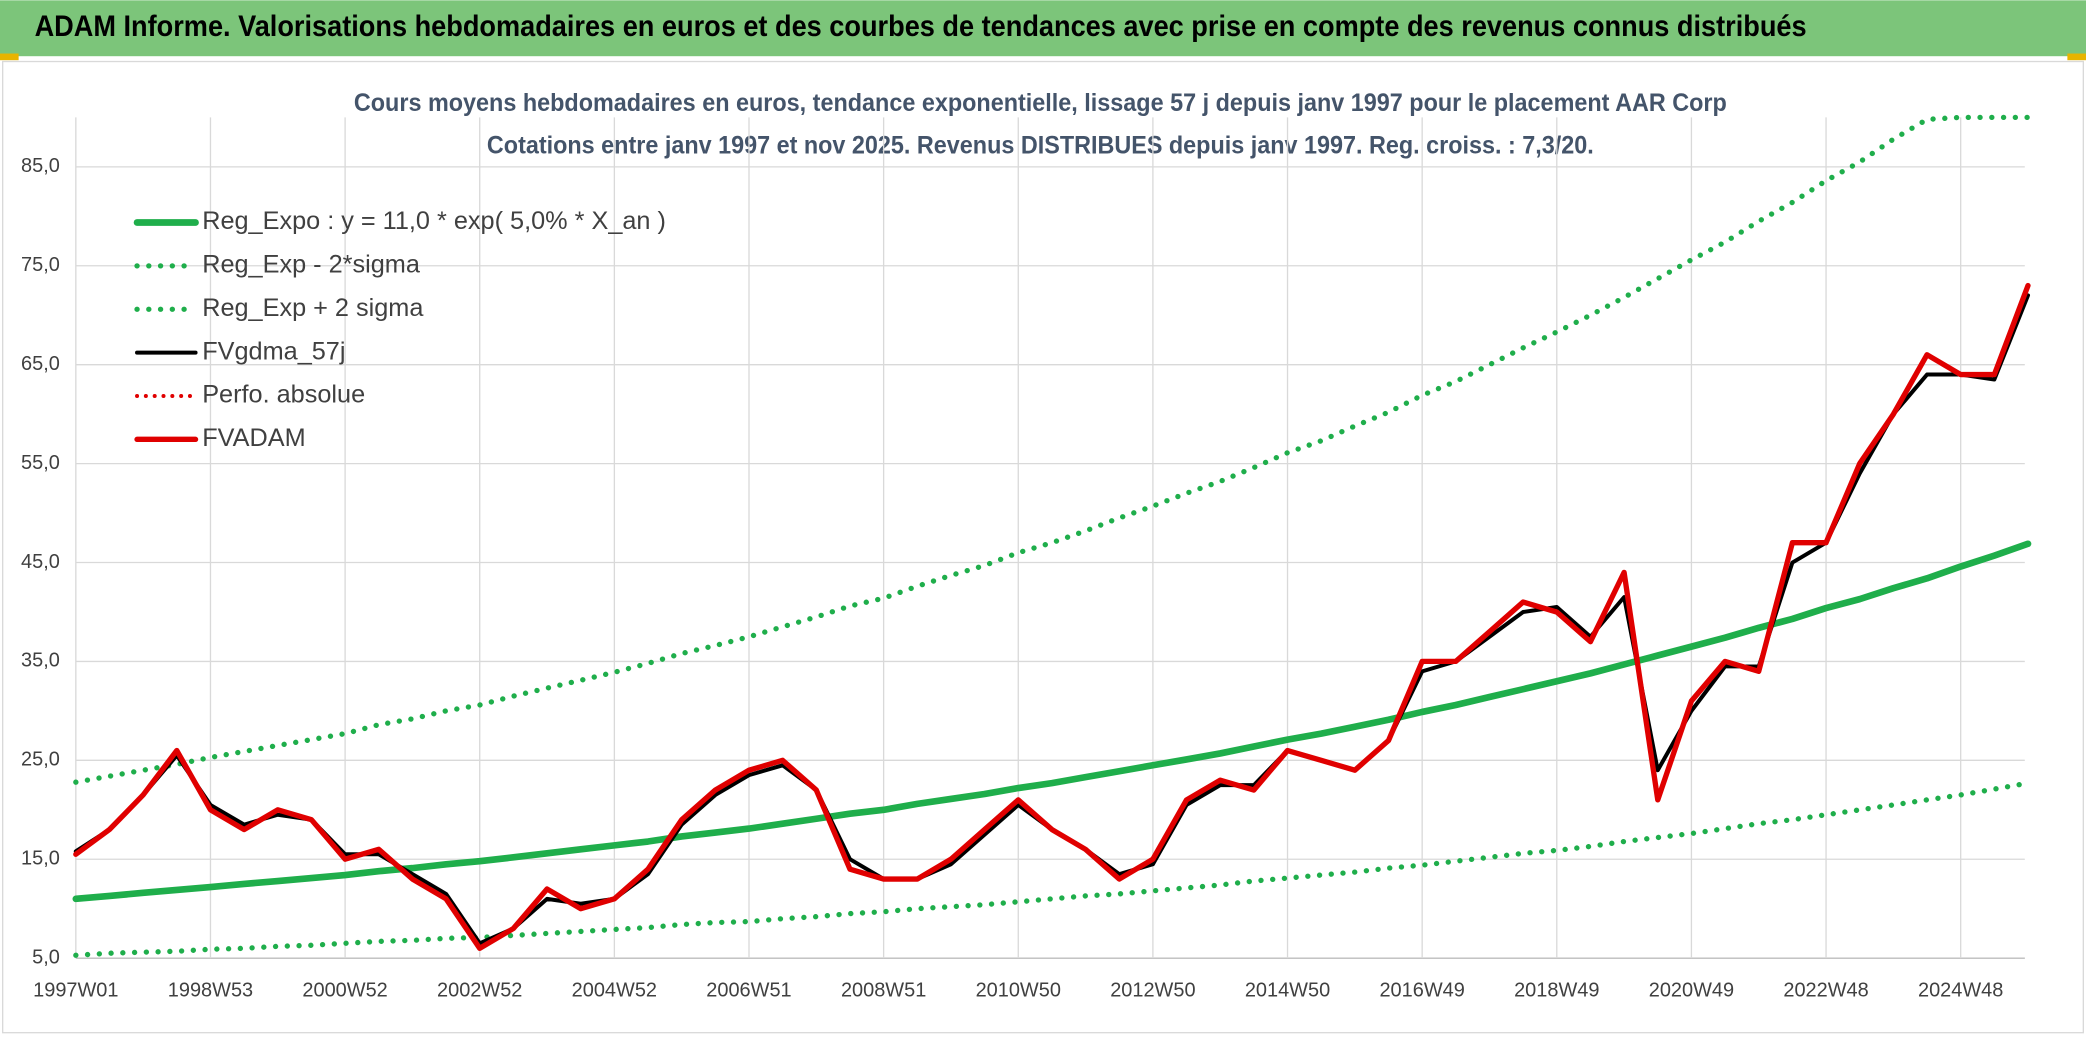 The image size is (2086, 1037). What do you see at coordinates (479, 991) in the screenshot?
I see `x-tick-label: 2002W52` at bounding box center [479, 991].